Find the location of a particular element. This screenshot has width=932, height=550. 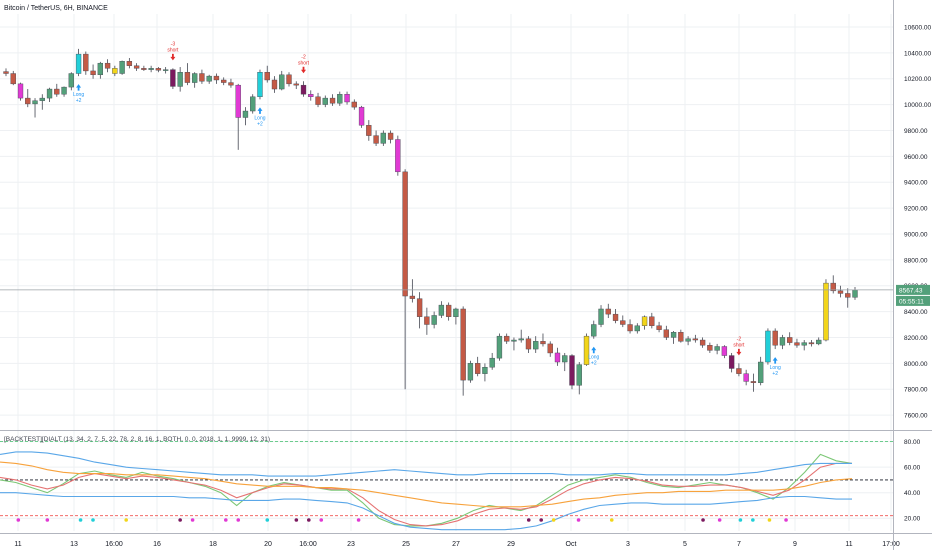

y-tick-label: 9600.00 is located at coordinates (916, 157).